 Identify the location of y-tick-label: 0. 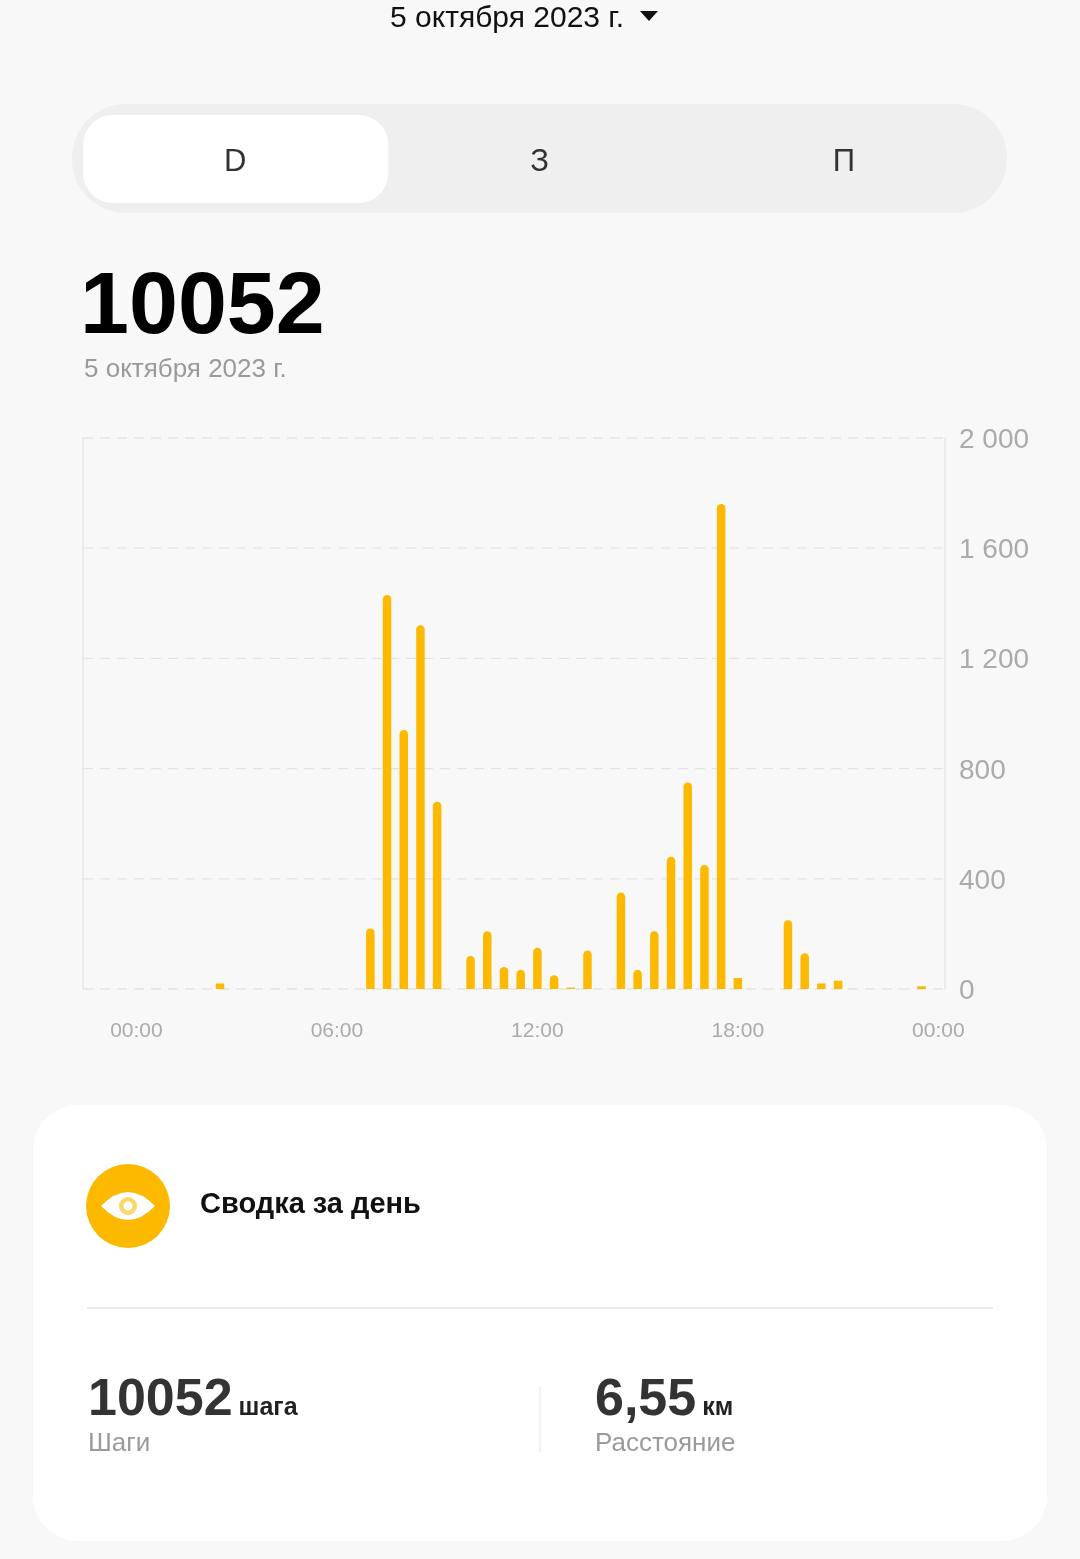
(967, 990).